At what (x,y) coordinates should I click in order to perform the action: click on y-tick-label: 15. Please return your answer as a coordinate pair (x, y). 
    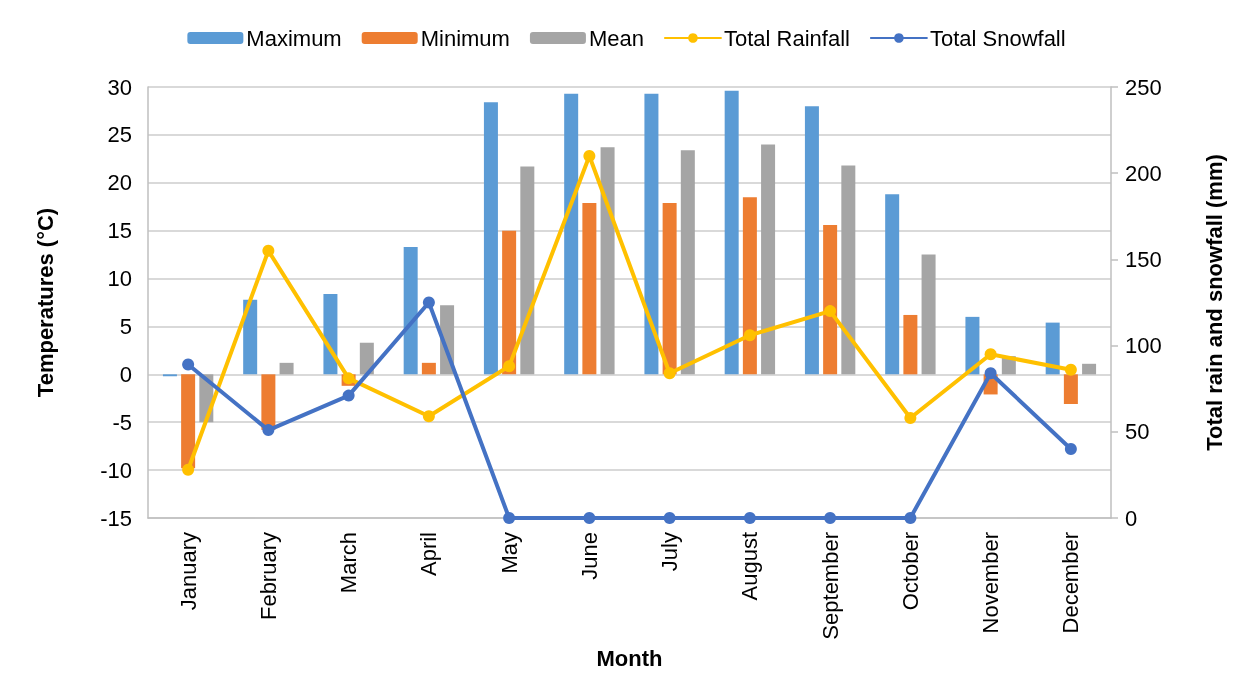
    Looking at the image, I should click on (119, 231).